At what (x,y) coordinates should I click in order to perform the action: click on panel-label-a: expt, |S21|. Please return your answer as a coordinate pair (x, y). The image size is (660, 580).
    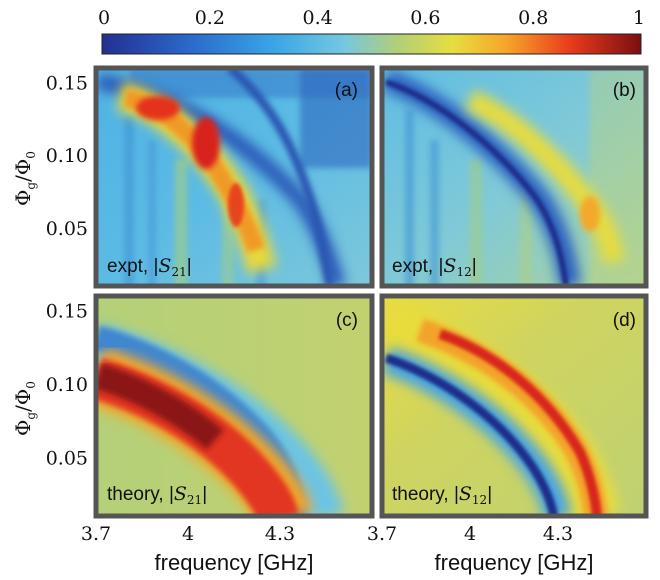
    Looking at the image, I should click on (149, 267).